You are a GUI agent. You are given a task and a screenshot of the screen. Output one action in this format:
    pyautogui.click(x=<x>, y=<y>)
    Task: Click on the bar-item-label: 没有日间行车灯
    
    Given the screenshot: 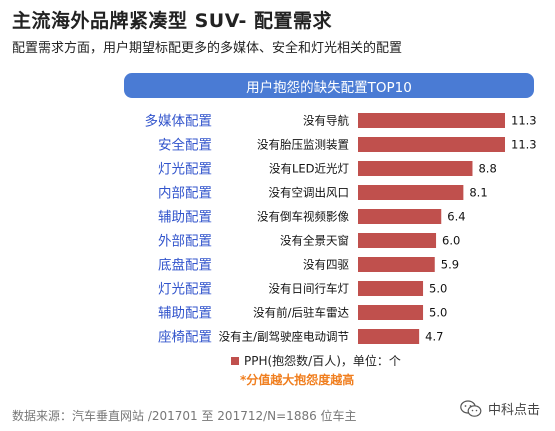 What is the action you would take?
    pyautogui.click(x=309, y=289)
    